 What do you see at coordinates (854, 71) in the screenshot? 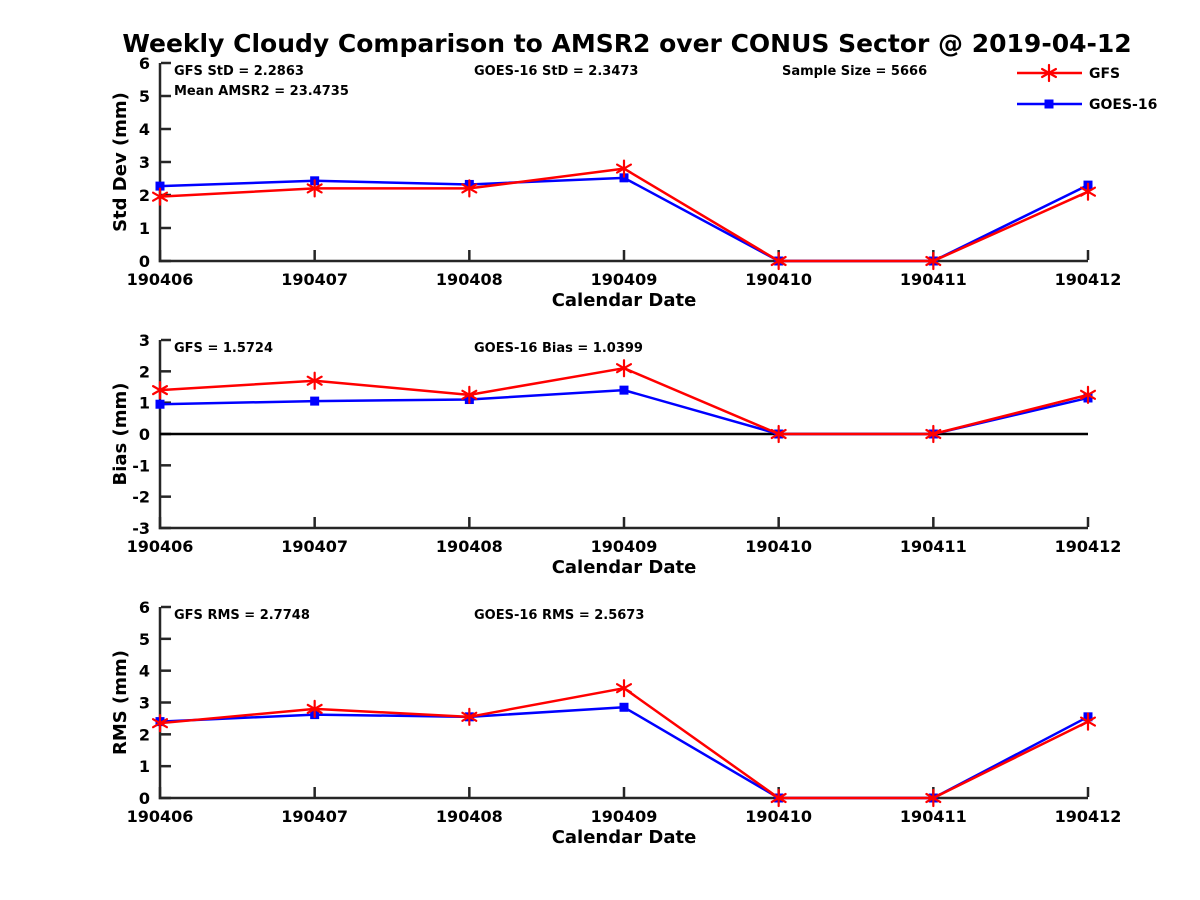
I see `annotation: Sample Size = 5666` at bounding box center [854, 71].